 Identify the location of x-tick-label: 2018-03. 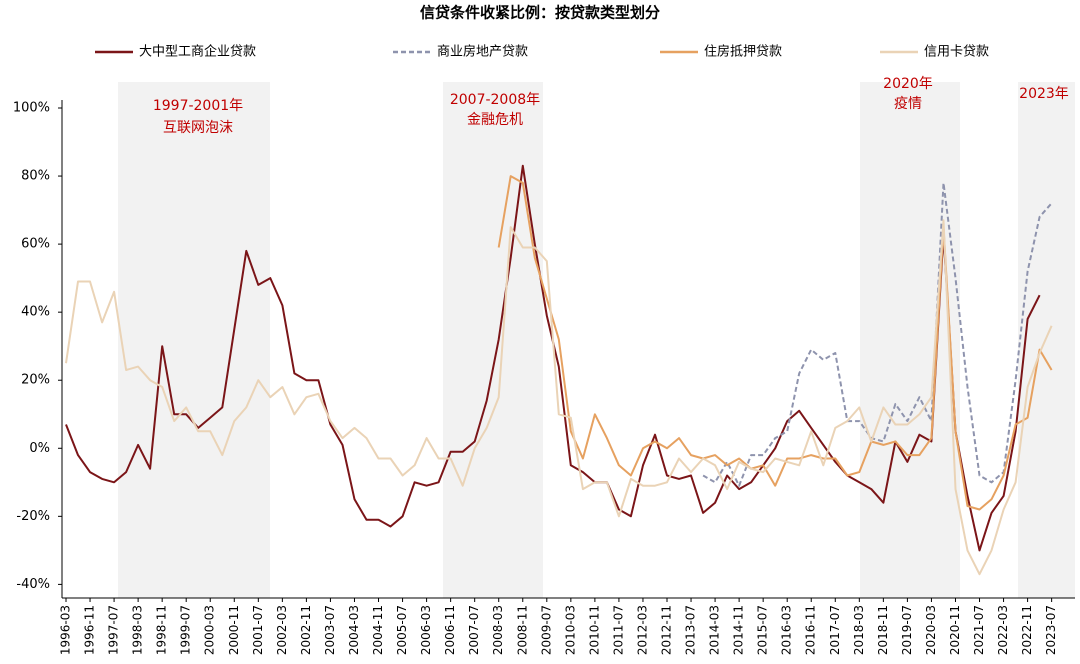
(859, 630).